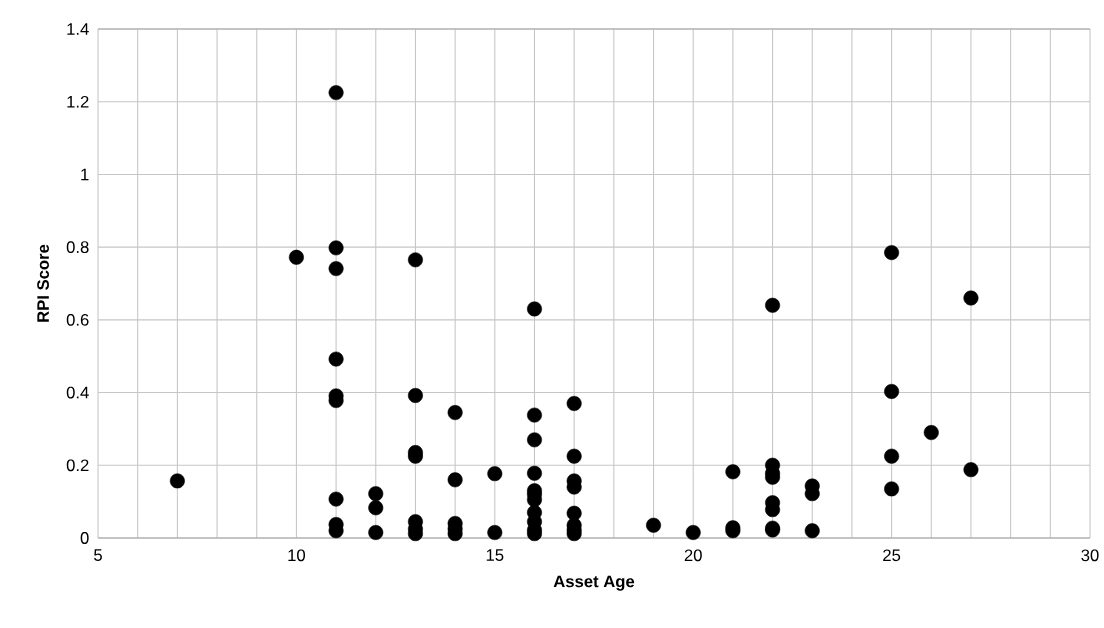 The height and width of the screenshot is (628, 1104). What do you see at coordinates (85, 174) in the screenshot?
I see `y-tick-label: 1` at bounding box center [85, 174].